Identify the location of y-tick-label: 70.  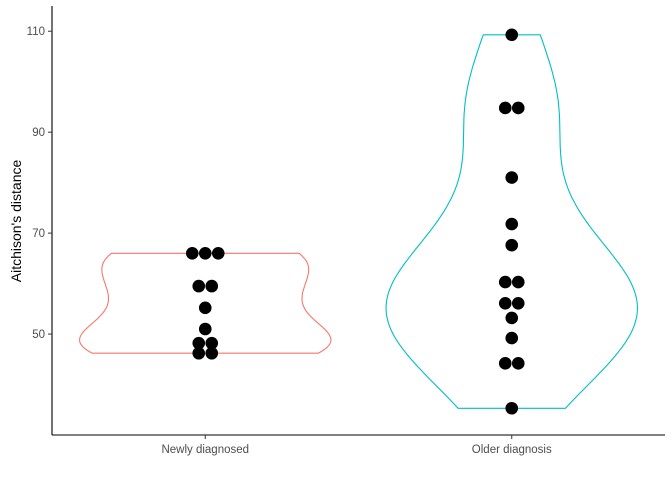
(38, 234).